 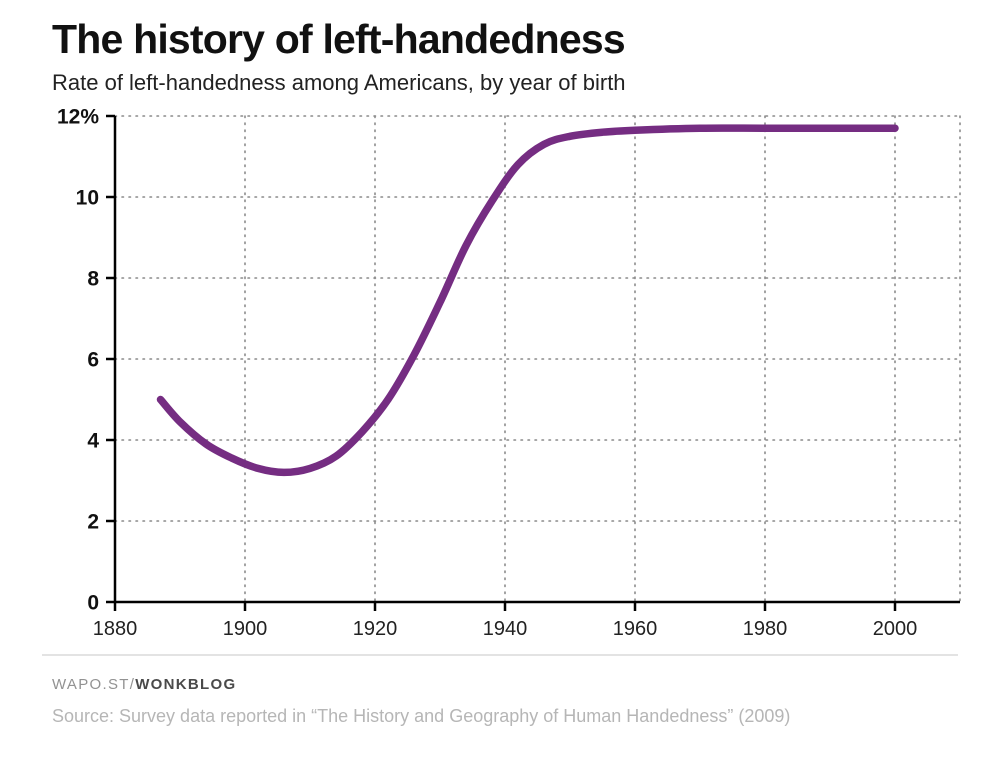 What do you see at coordinates (375, 629) in the screenshot?
I see `svg-text: 1920` at bounding box center [375, 629].